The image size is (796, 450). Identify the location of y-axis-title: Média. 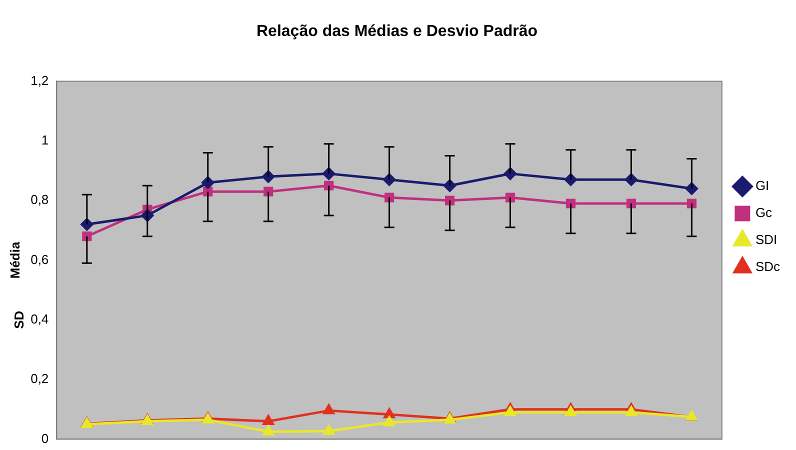
(14, 260).